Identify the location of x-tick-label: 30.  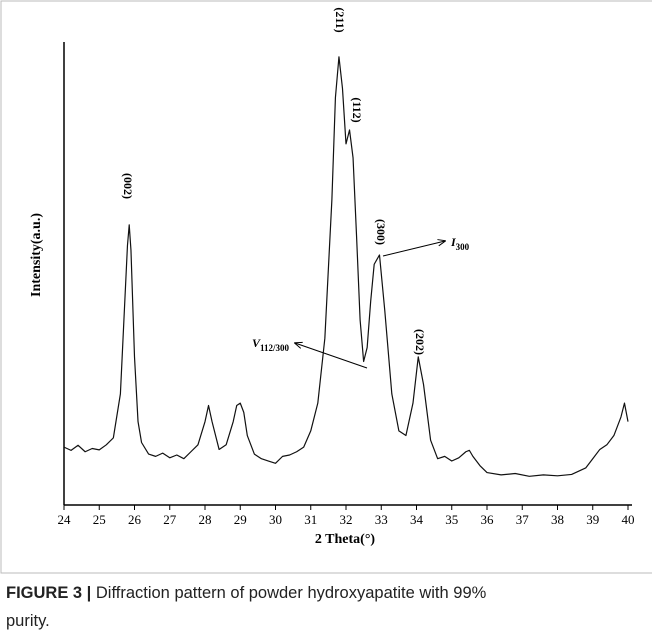
(275, 519).